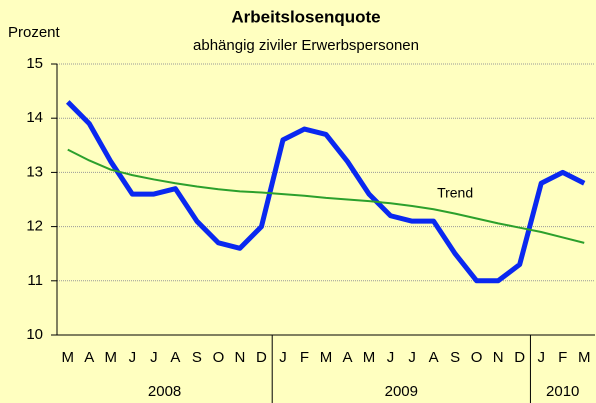  Describe the element at coordinates (401, 391) in the screenshot. I see `group-label: 2009` at that location.